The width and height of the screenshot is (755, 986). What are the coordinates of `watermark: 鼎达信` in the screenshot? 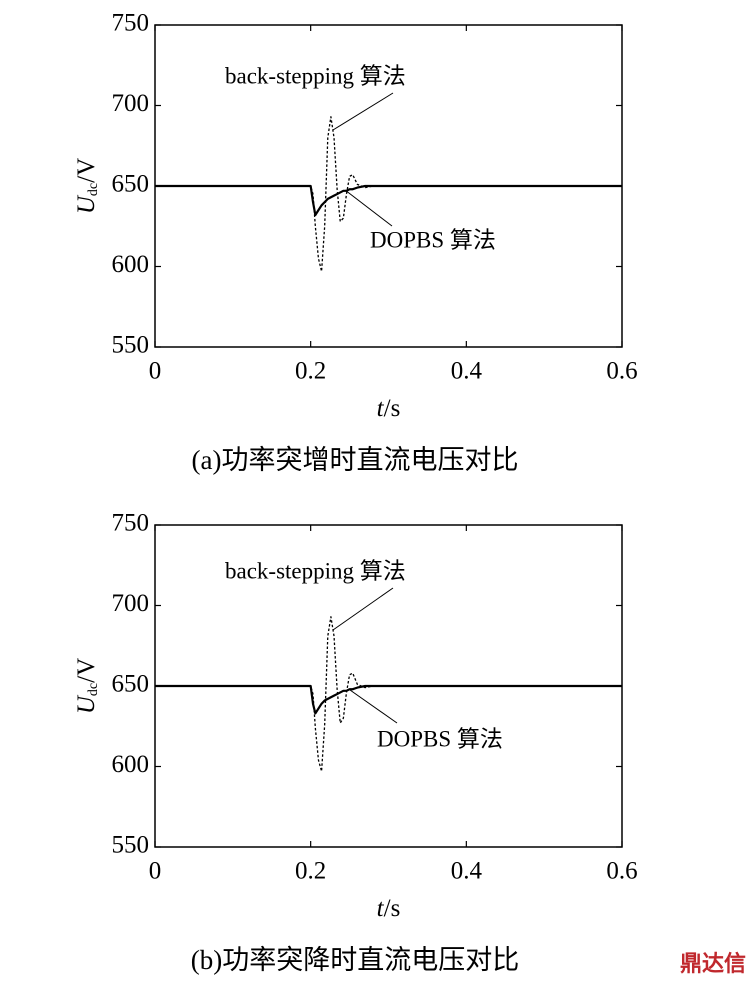 It's located at (713, 964).